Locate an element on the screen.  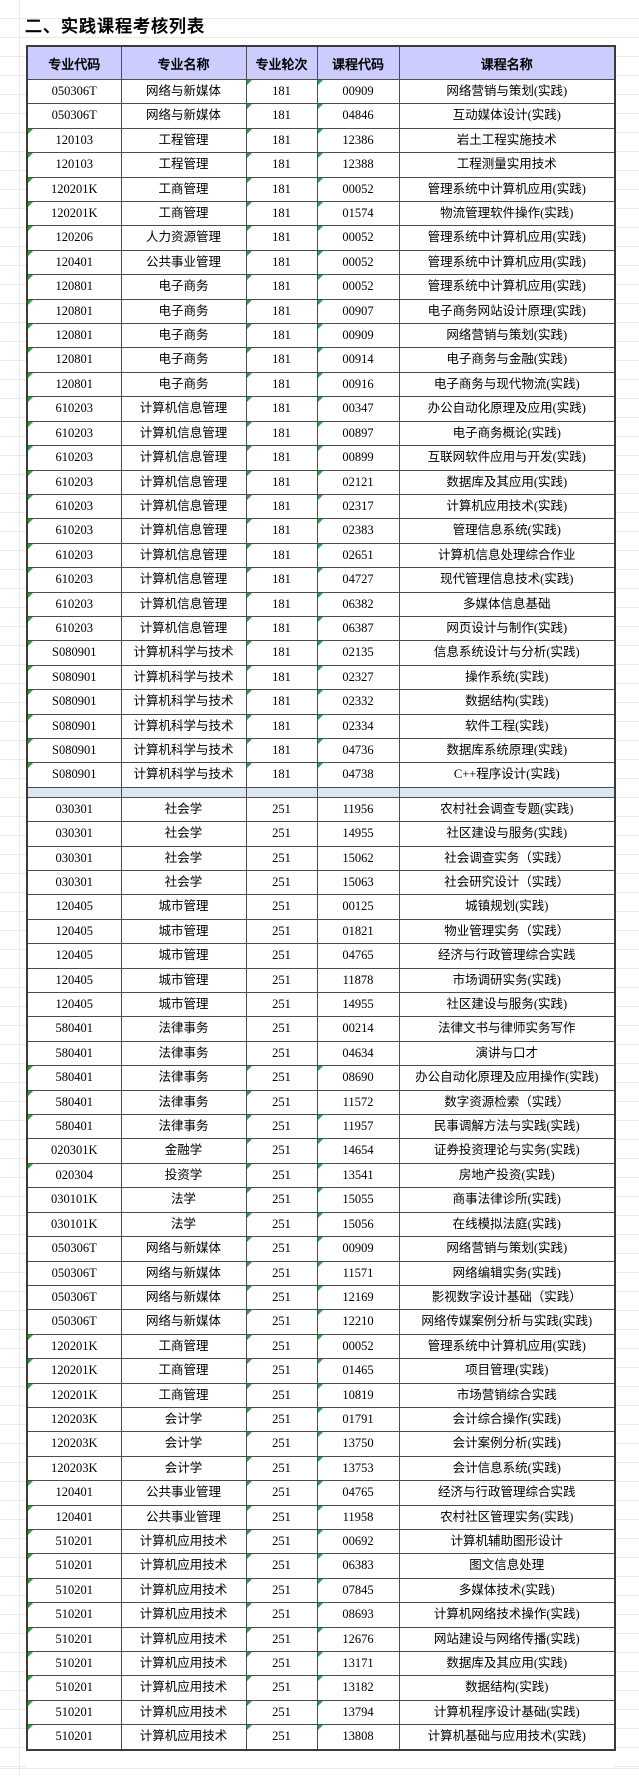
table-row: 120201K 工商管理 181 01574 物流管理软件操作(实践) is located at coordinates (321, 214).